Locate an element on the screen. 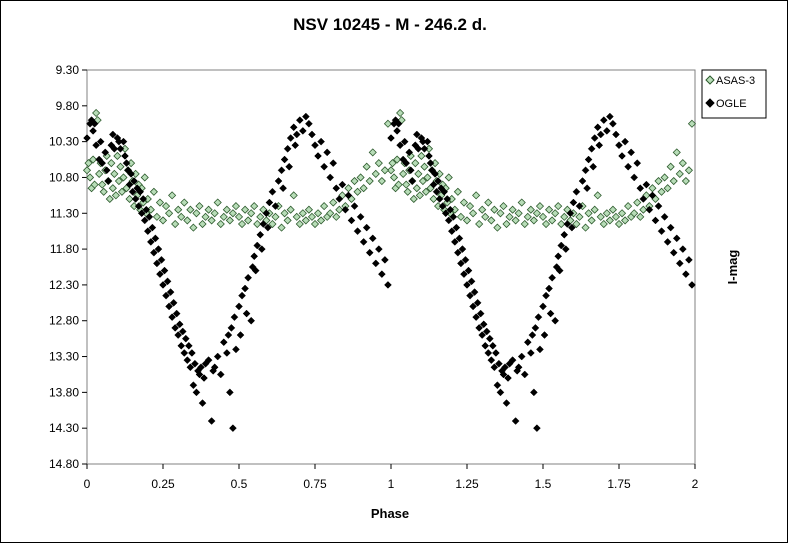 The height and width of the screenshot is (543, 788). y-tick-label: 9.30 is located at coordinates (68, 70).